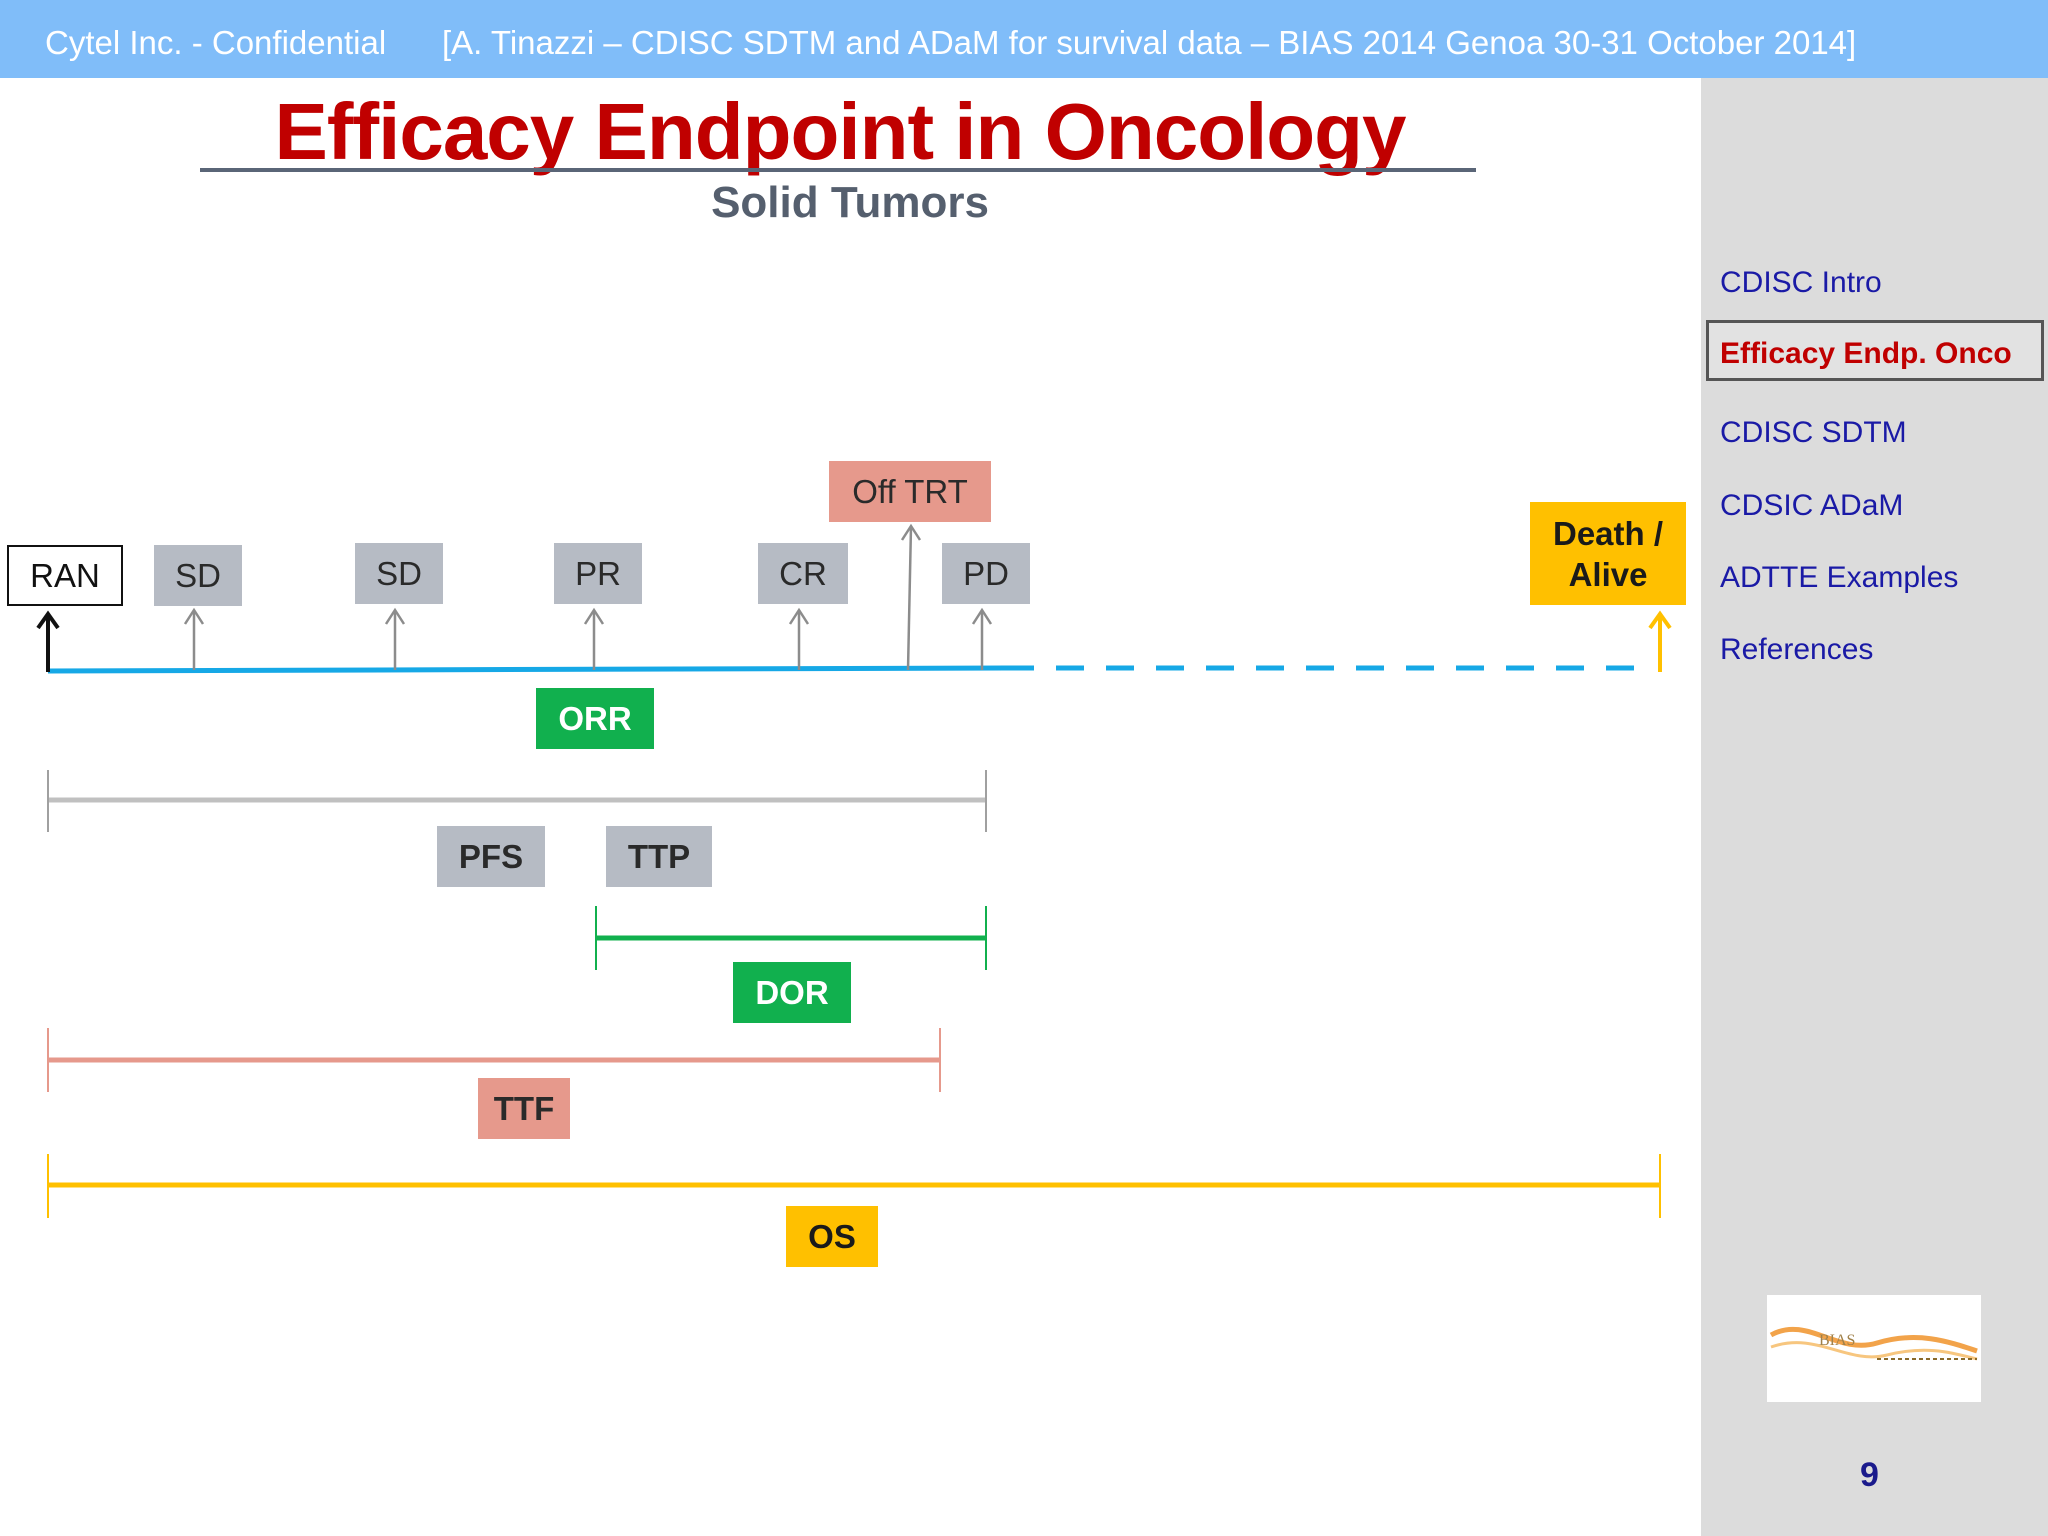 This screenshot has width=2048, height=1536. What do you see at coordinates (803, 573) in the screenshot?
I see `cr-box: CR` at bounding box center [803, 573].